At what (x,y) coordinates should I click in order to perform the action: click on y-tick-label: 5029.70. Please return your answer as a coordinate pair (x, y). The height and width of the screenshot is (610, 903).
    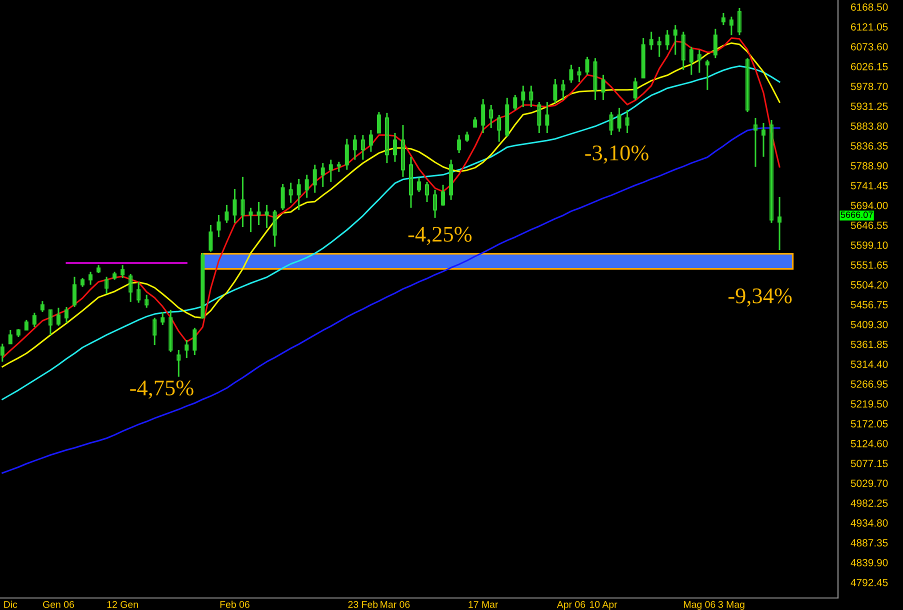
    Looking at the image, I should click on (869, 483).